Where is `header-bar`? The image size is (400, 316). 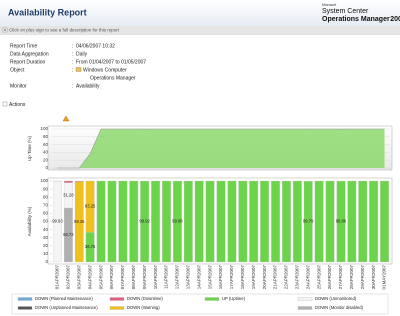 header-bar is located at coordinates (200, 13).